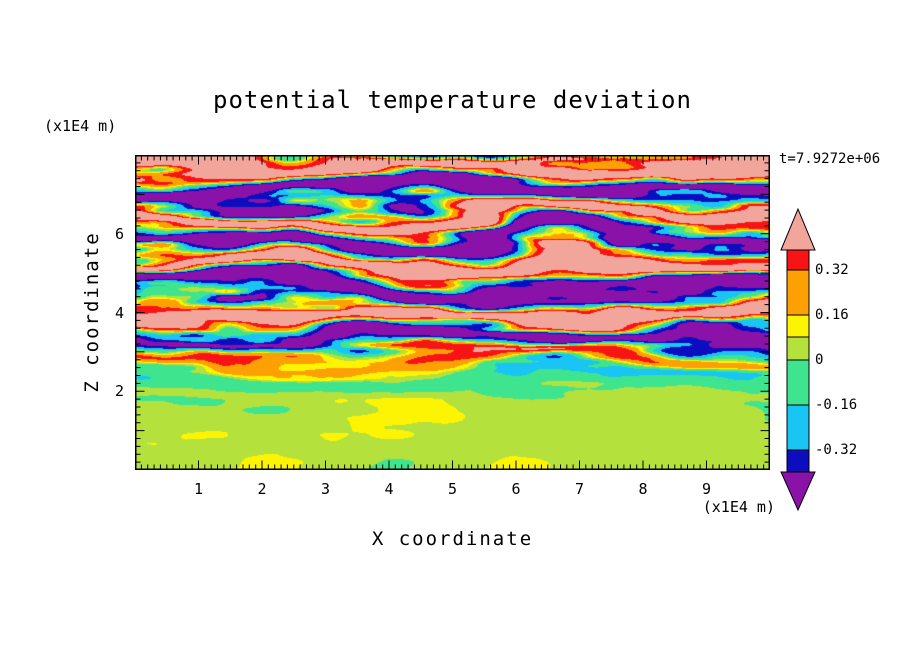 Image resolution: width=904 pixels, height=654 pixels. I want to click on z-tick-labels: 2 4 6, so click(110, 312).